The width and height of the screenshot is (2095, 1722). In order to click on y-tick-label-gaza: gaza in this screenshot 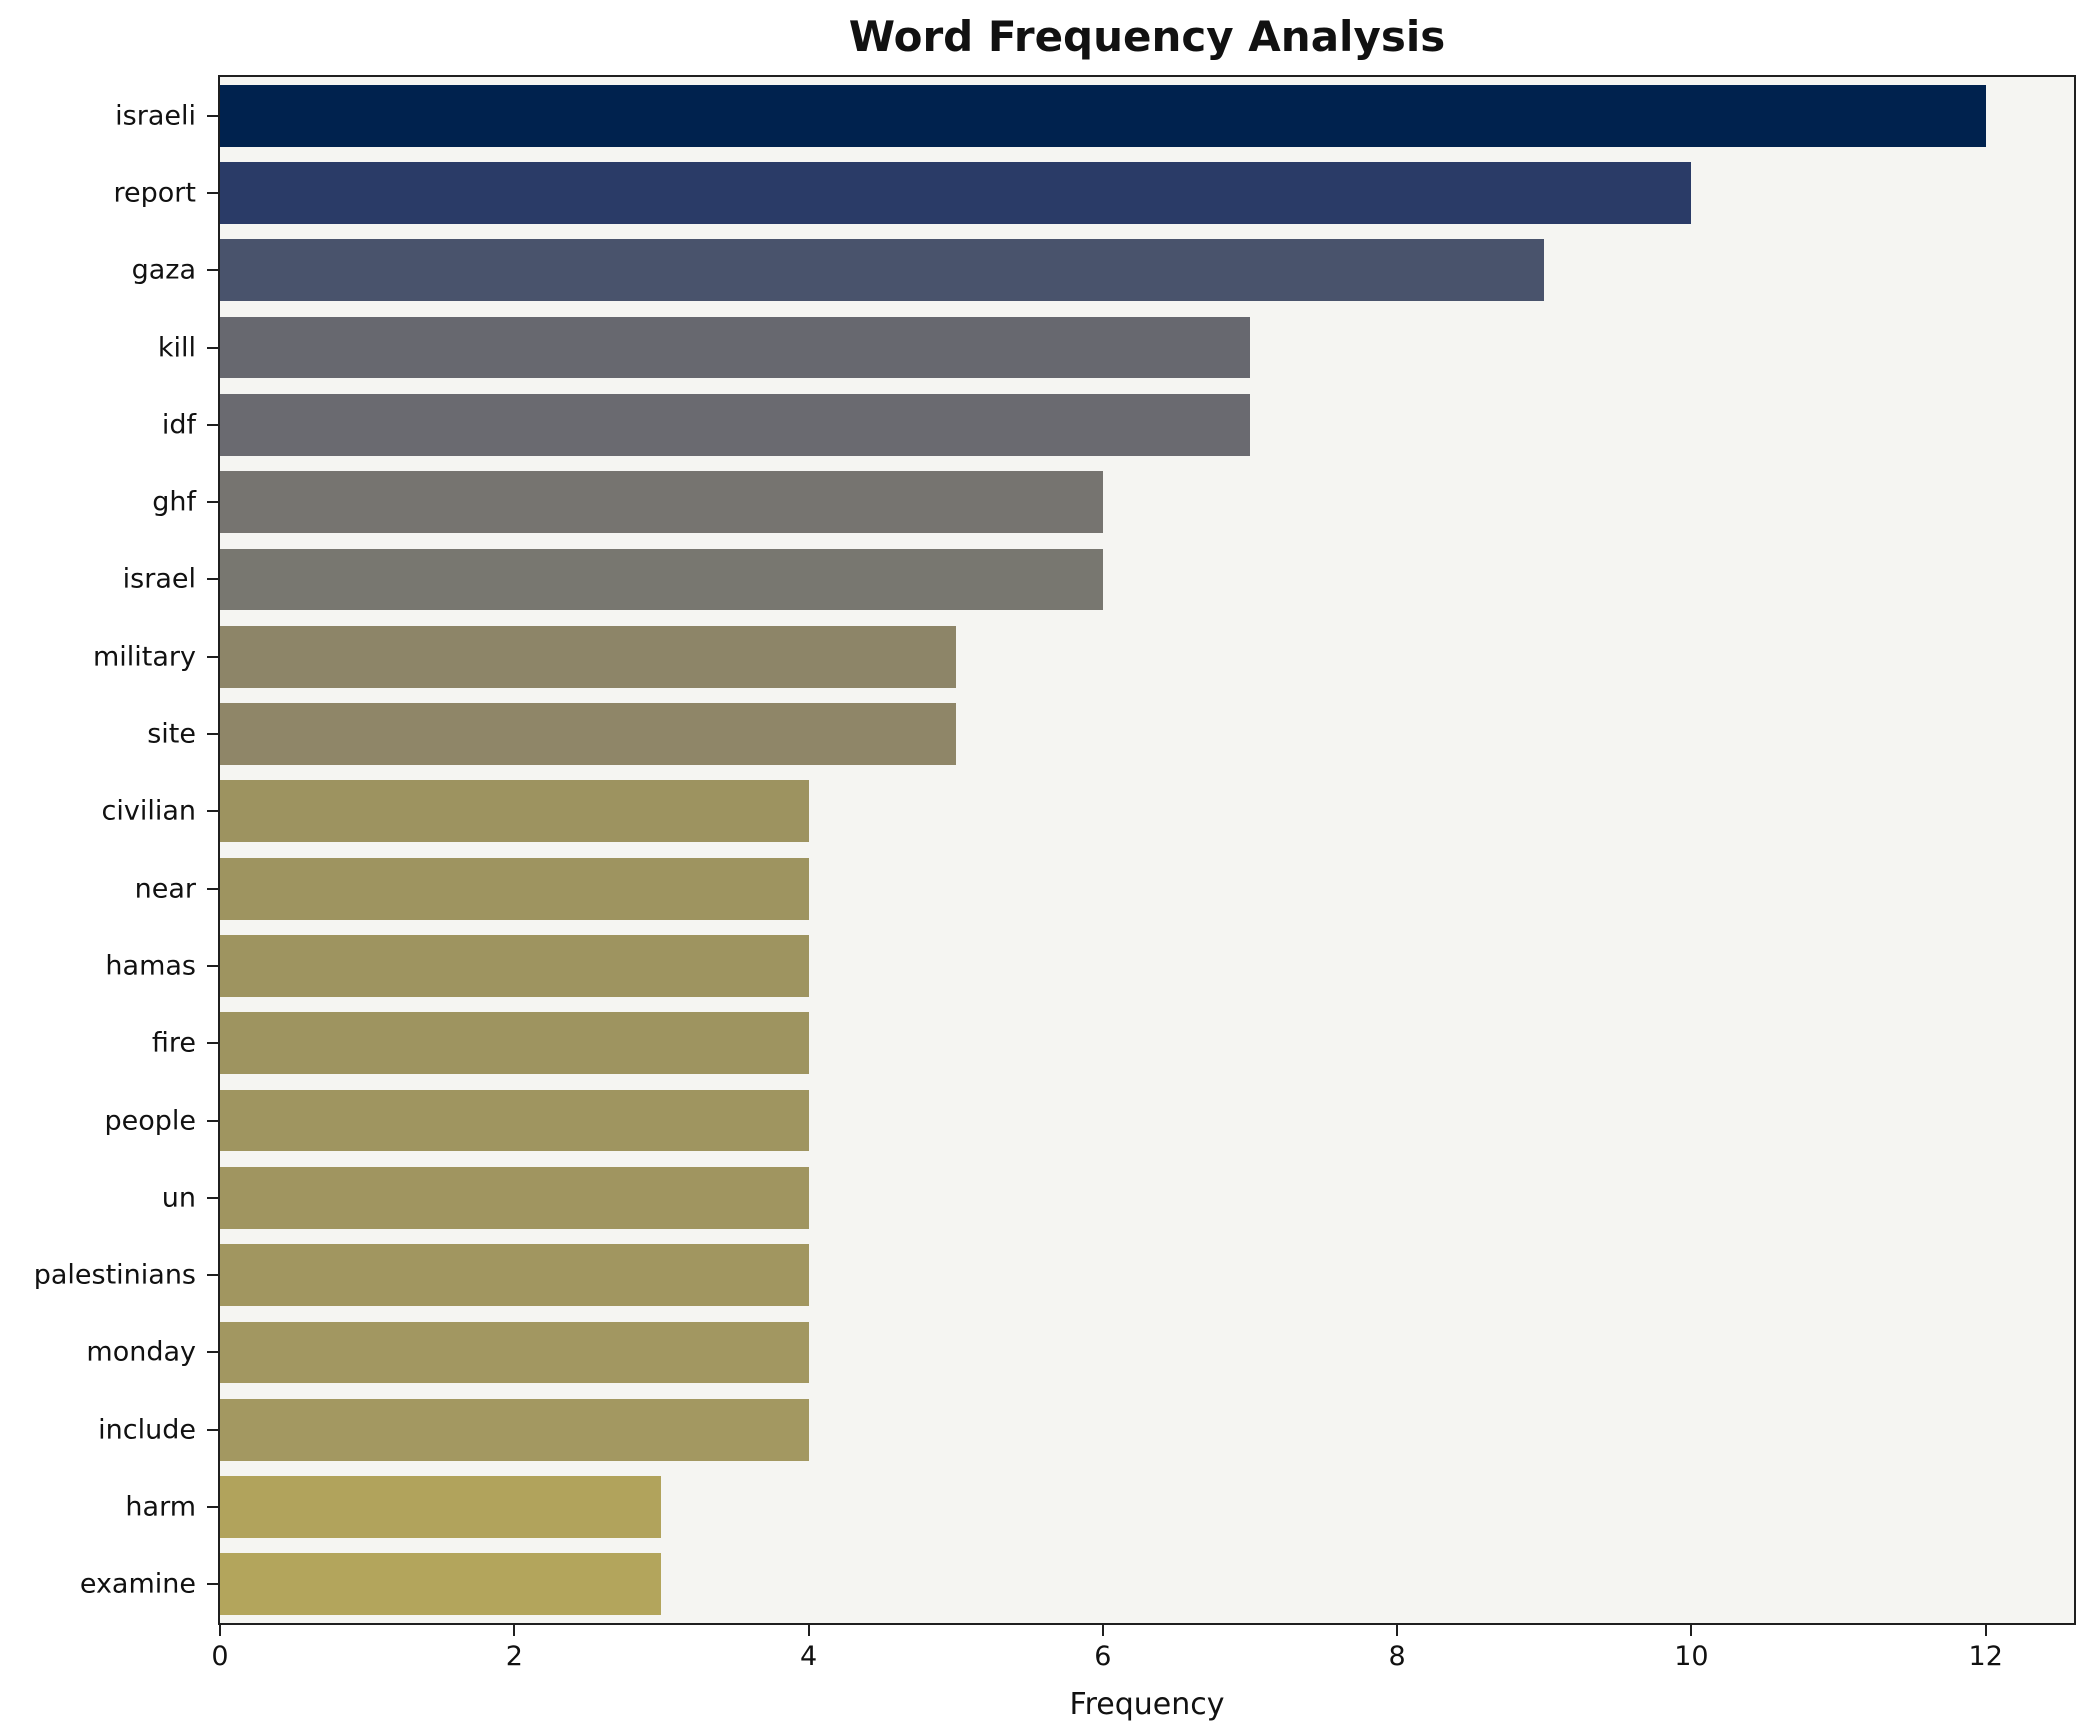, I will do `click(163, 270)`.